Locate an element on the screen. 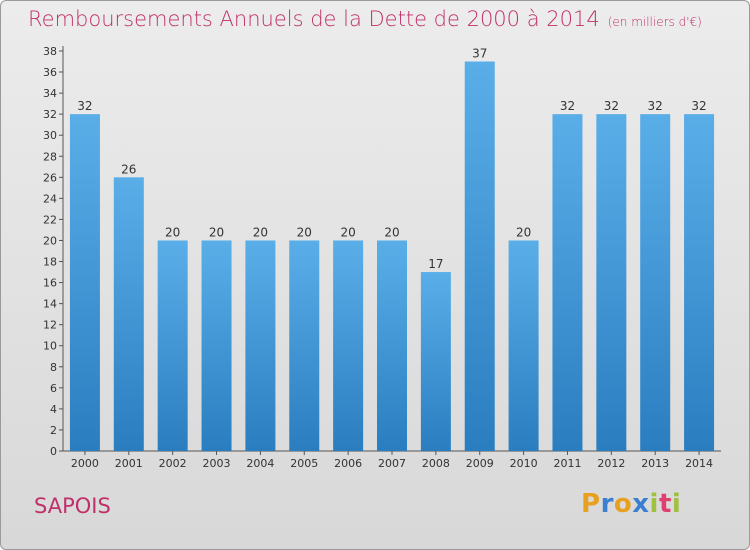  y-tick-label: 34 is located at coordinates (50, 93).